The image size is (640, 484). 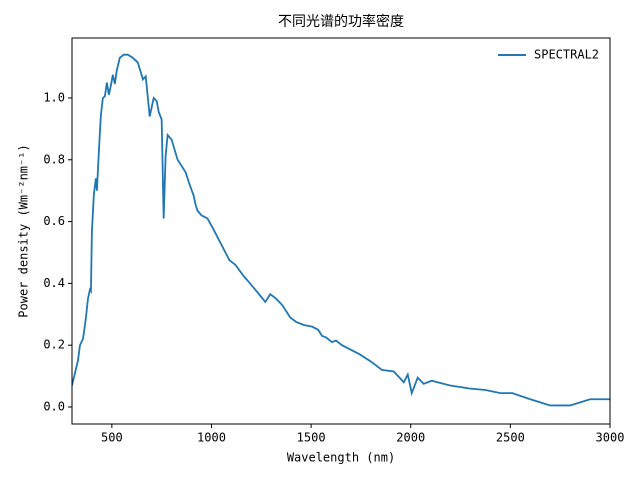 What do you see at coordinates (211, 438) in the screenshot?
I see `x-tick-label: 1000` at bounding box center [211, 438].